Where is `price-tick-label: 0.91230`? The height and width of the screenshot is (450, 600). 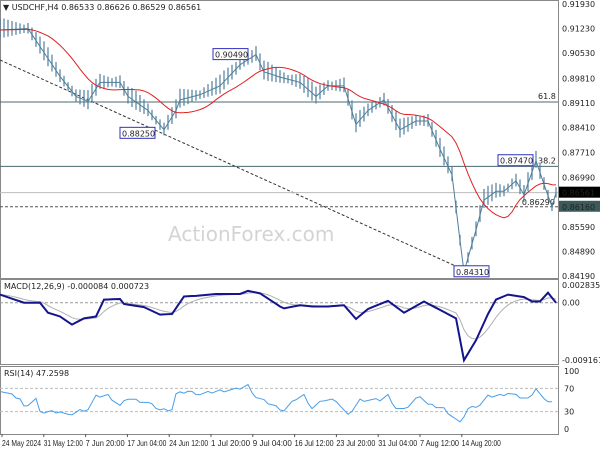
price-tick-label: 0.91230 is located at coordinates (578, 29).